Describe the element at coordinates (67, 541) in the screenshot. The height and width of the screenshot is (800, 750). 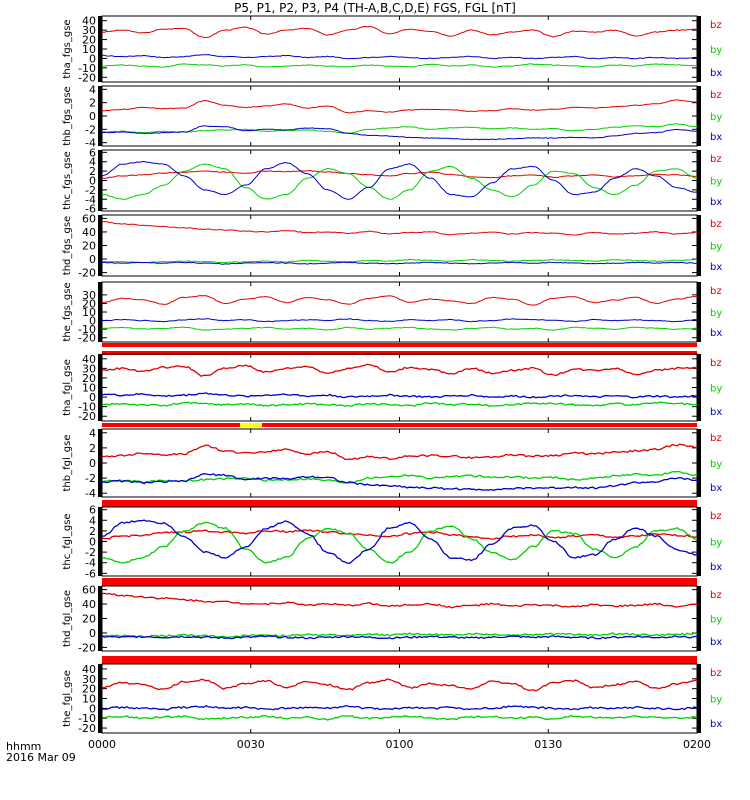
I see `panel-y-label: thc_fgl_gse` at that location.